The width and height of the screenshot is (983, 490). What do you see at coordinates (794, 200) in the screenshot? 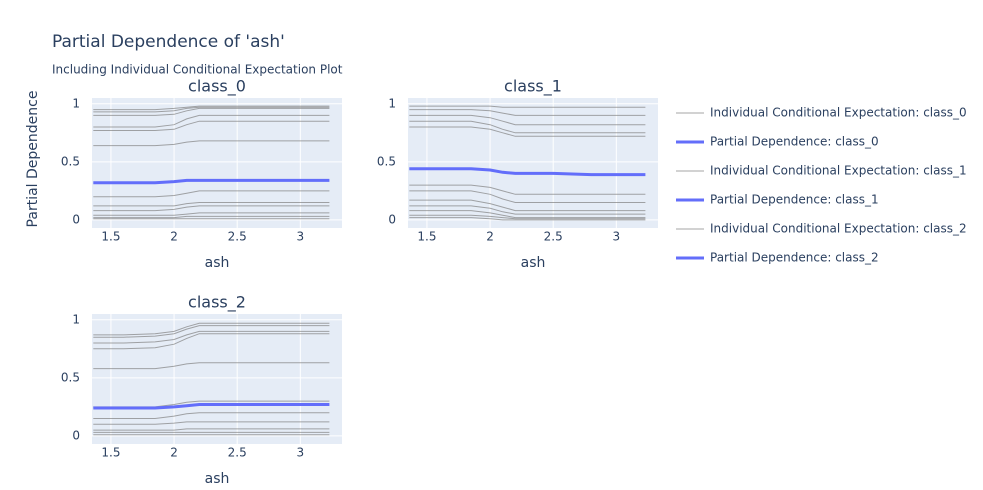
I see `legend-label: Partial Dependence: class_1` at bounding box center [794, 200].